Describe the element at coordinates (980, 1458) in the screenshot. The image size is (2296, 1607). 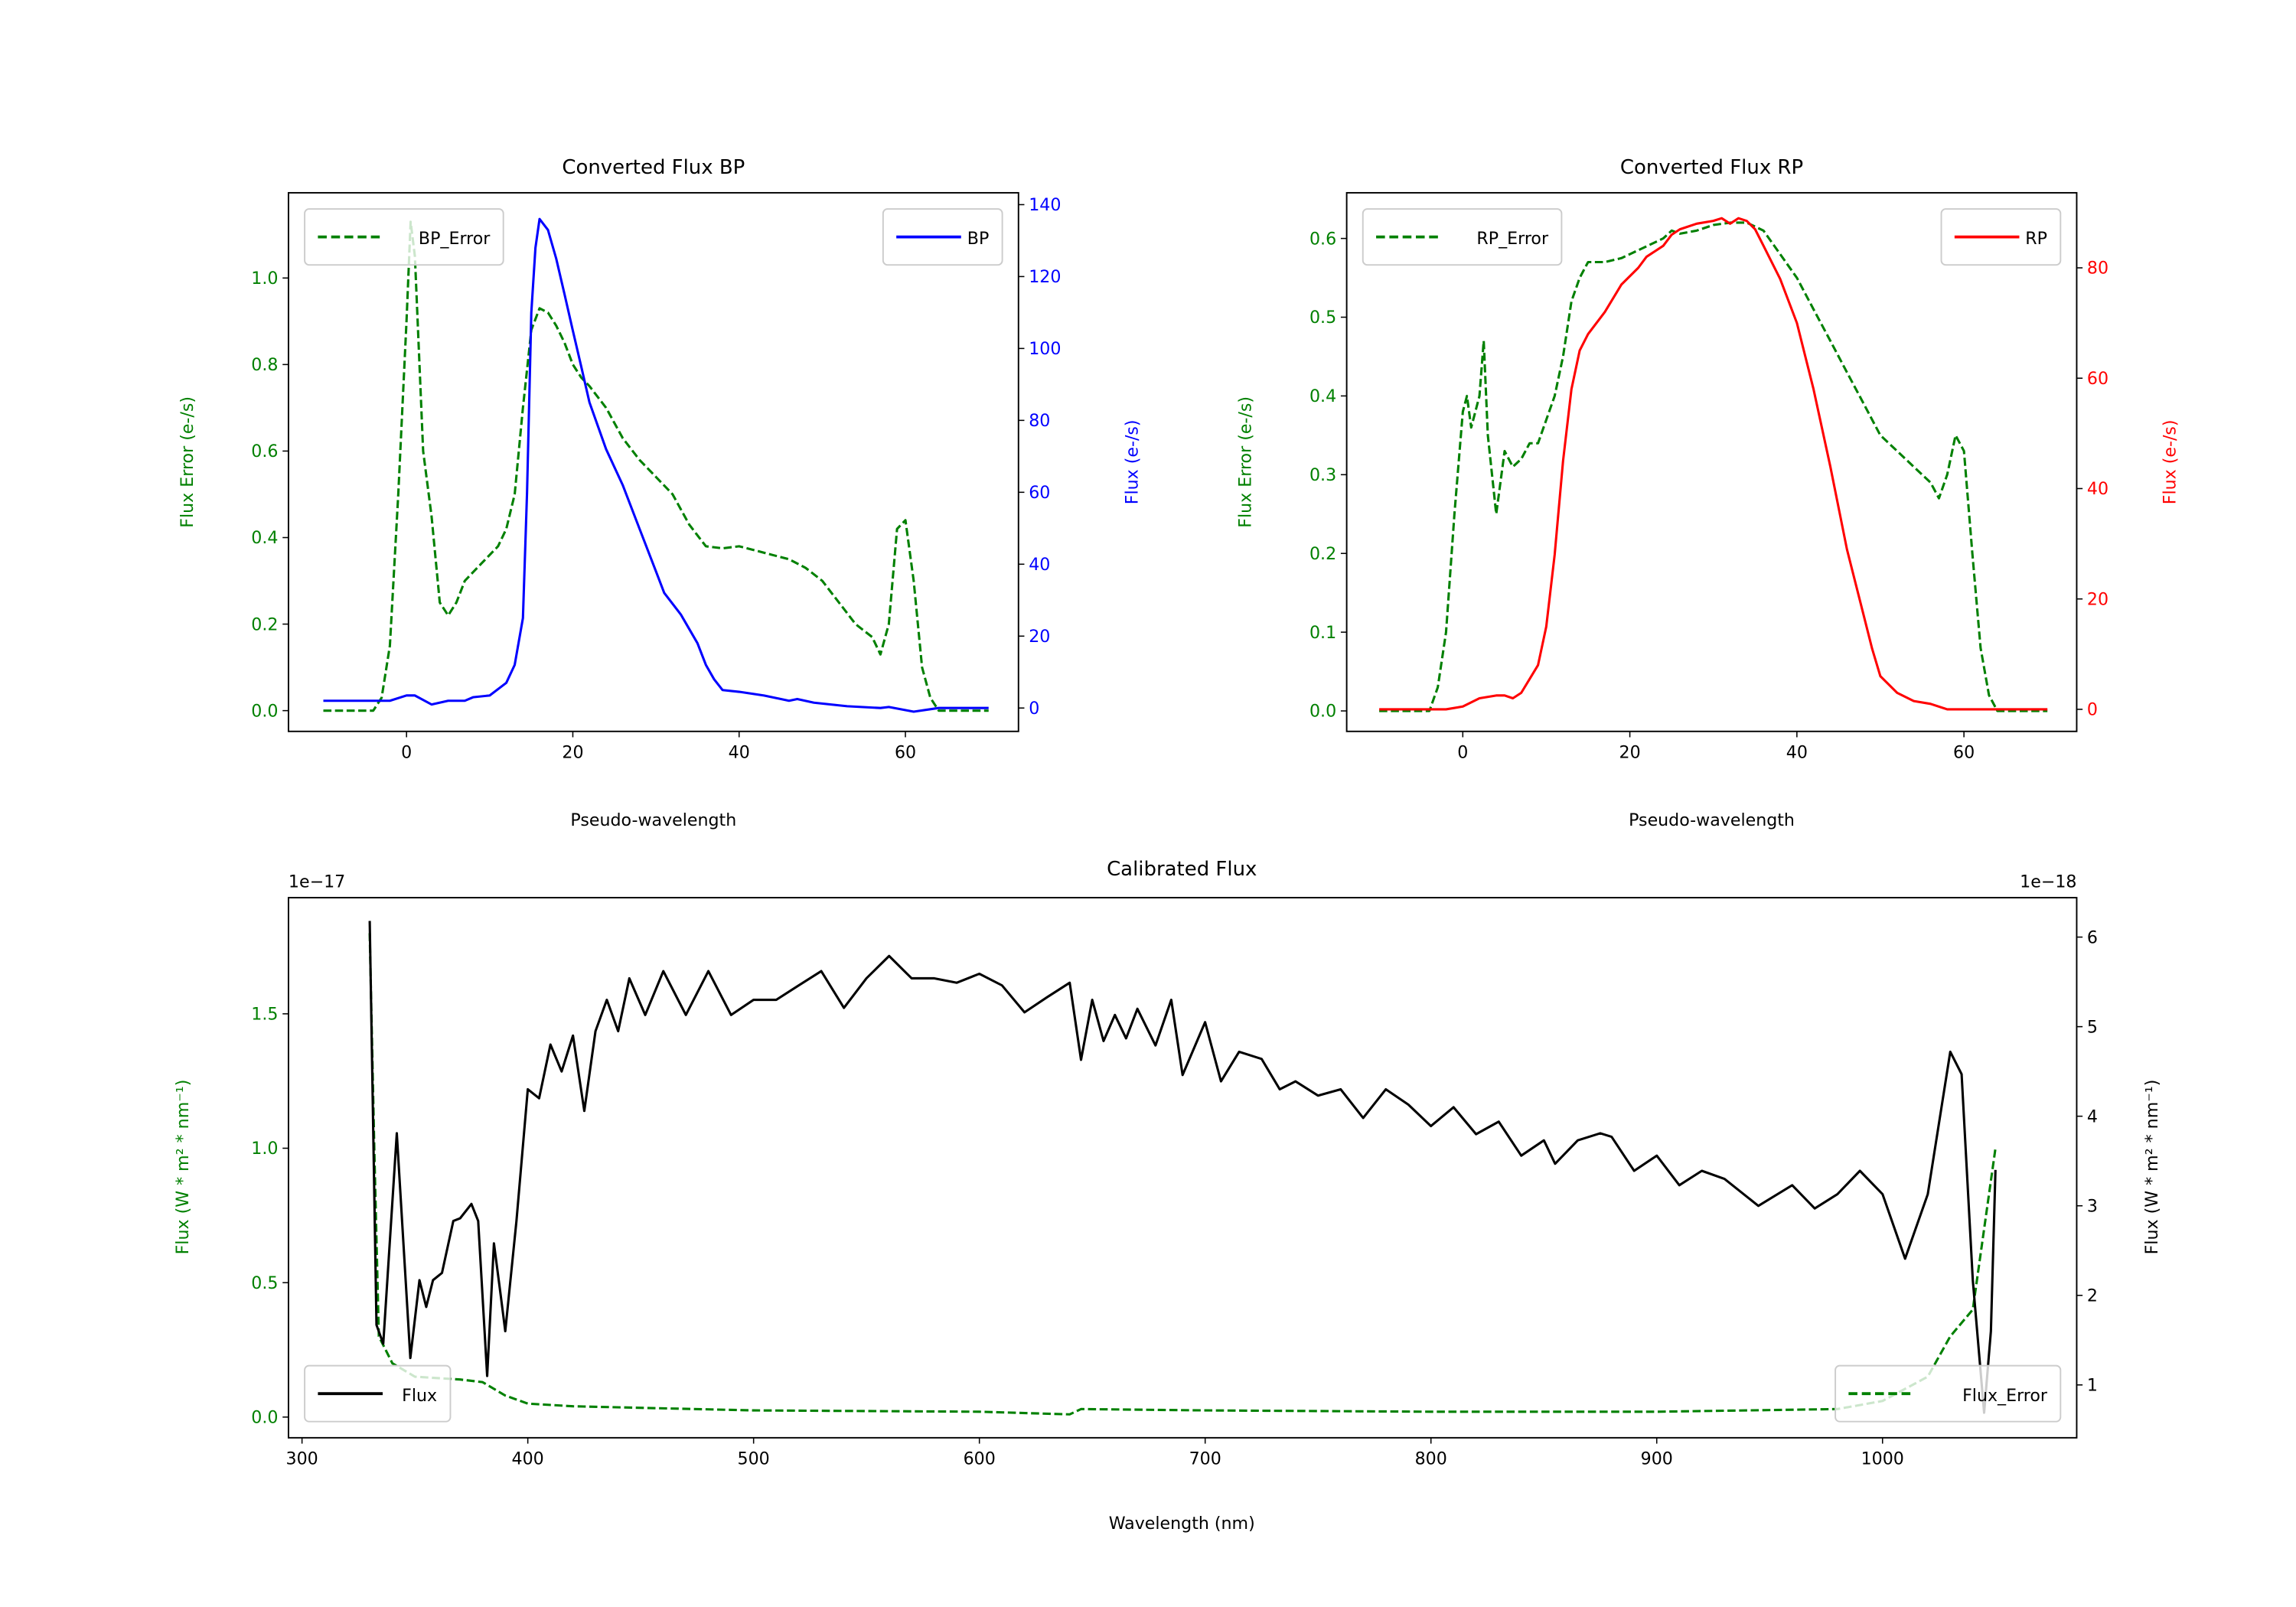
I see `x-tick-label: 600` at that location.